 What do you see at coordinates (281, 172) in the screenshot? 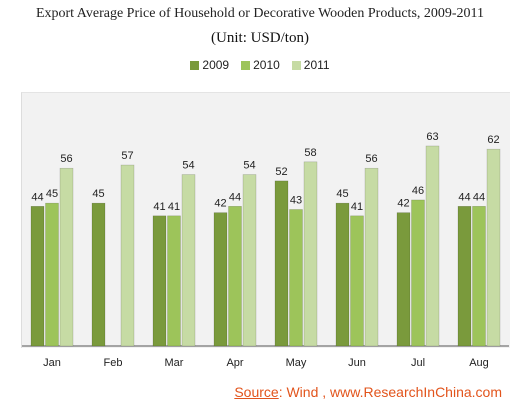
I see `data-label-2009-may: 52` at bounding box center [281, 172].